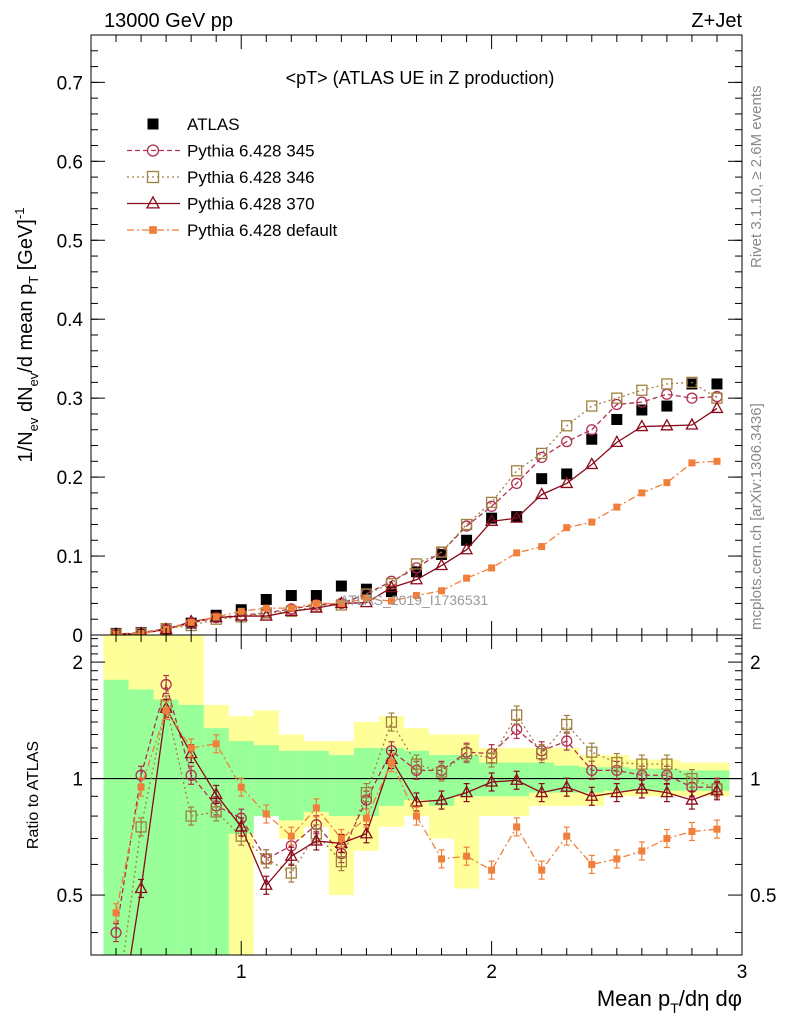  Describe the element at coordinates (669, 1001) in the screenshot. I see `x-axis-label: Mean pT/dη dφ` at that location.